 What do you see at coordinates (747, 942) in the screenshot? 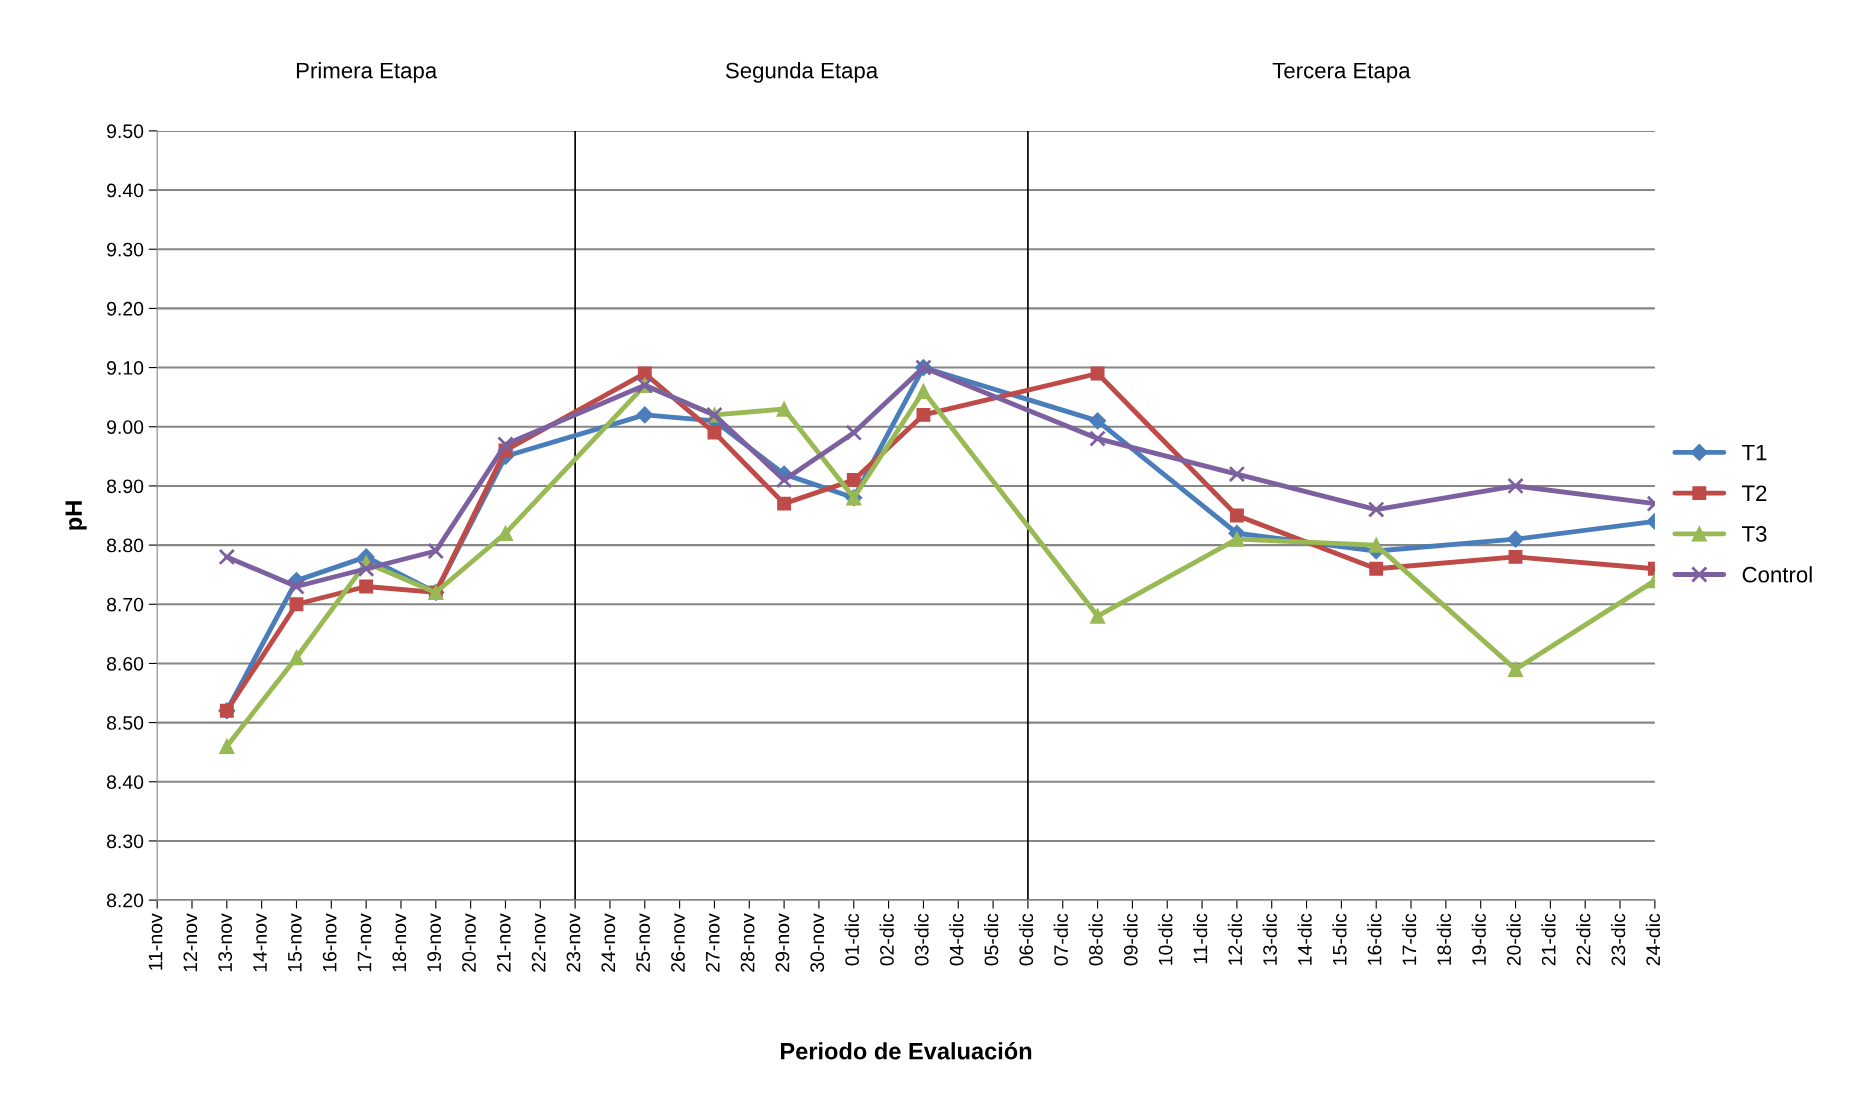
I see `x-tick-label: 28-nov` at bounding box center [747, 942].